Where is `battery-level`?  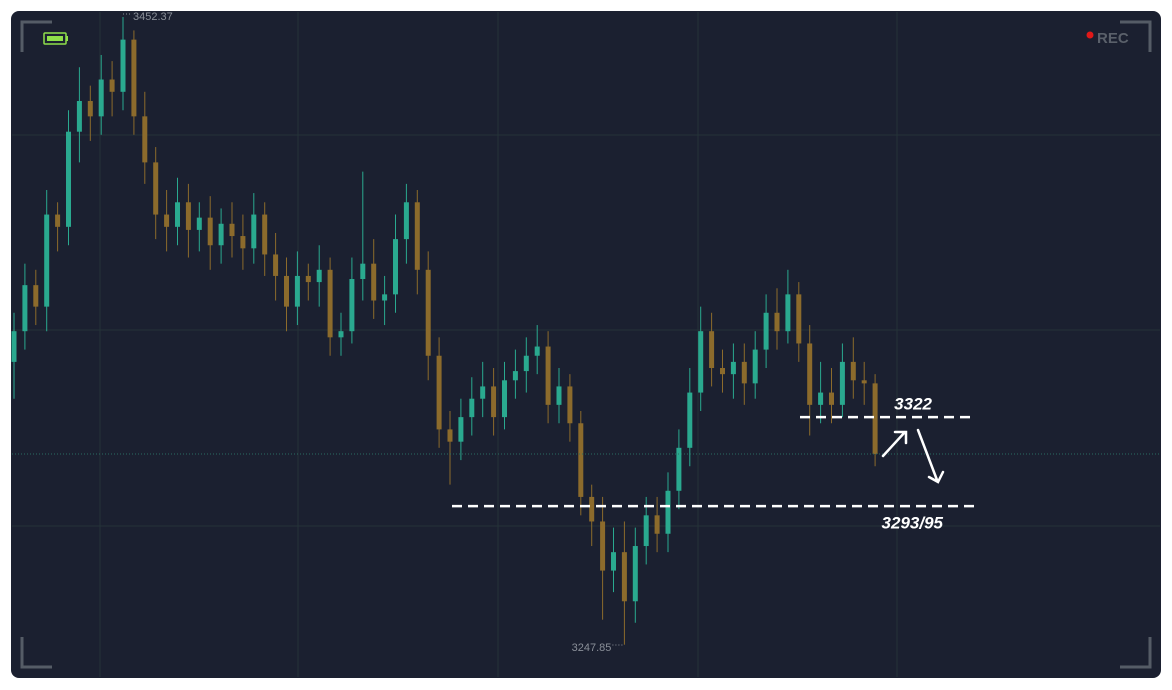 battery-level is located at coordinates (55, 38).